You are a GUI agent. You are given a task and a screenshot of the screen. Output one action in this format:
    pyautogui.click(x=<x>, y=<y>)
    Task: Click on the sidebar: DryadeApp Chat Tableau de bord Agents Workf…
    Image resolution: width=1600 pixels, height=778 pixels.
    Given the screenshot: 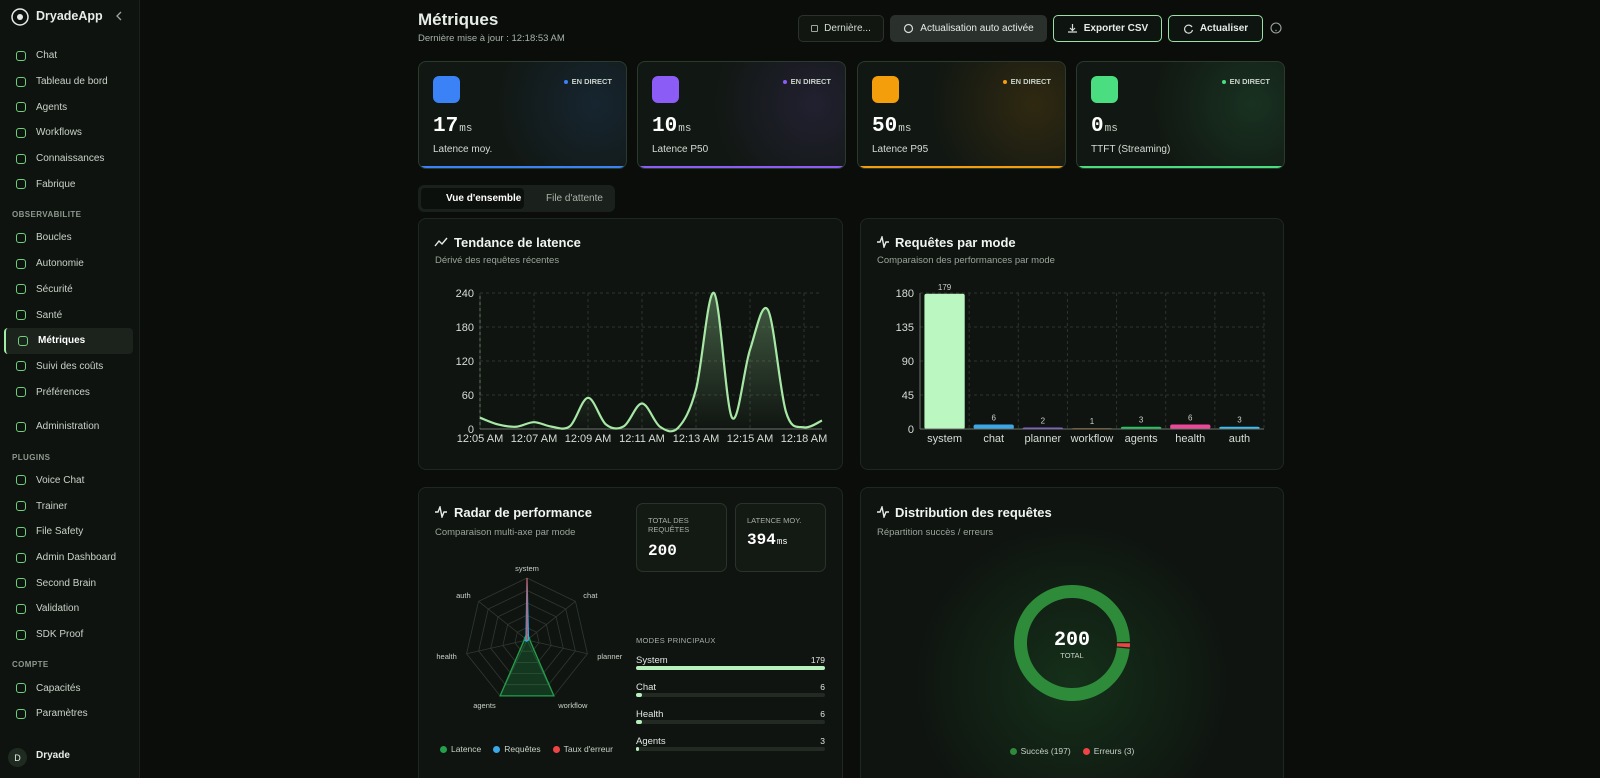 What is the action you would take?
    pyautogui.click(x=70, y=389)
    